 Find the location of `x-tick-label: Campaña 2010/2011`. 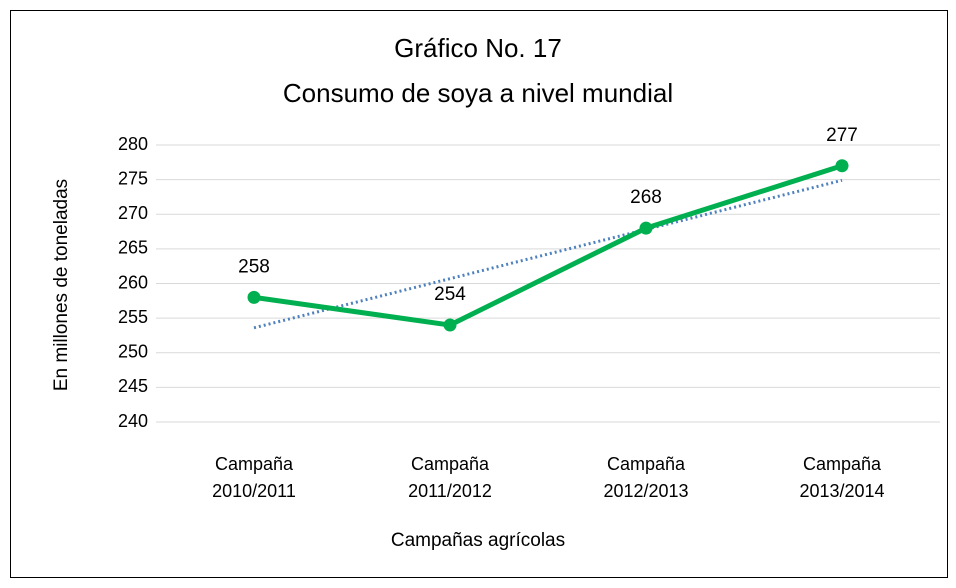

x-tick-label: Campaña 2010/2011 is located at coordinates (254, 477).